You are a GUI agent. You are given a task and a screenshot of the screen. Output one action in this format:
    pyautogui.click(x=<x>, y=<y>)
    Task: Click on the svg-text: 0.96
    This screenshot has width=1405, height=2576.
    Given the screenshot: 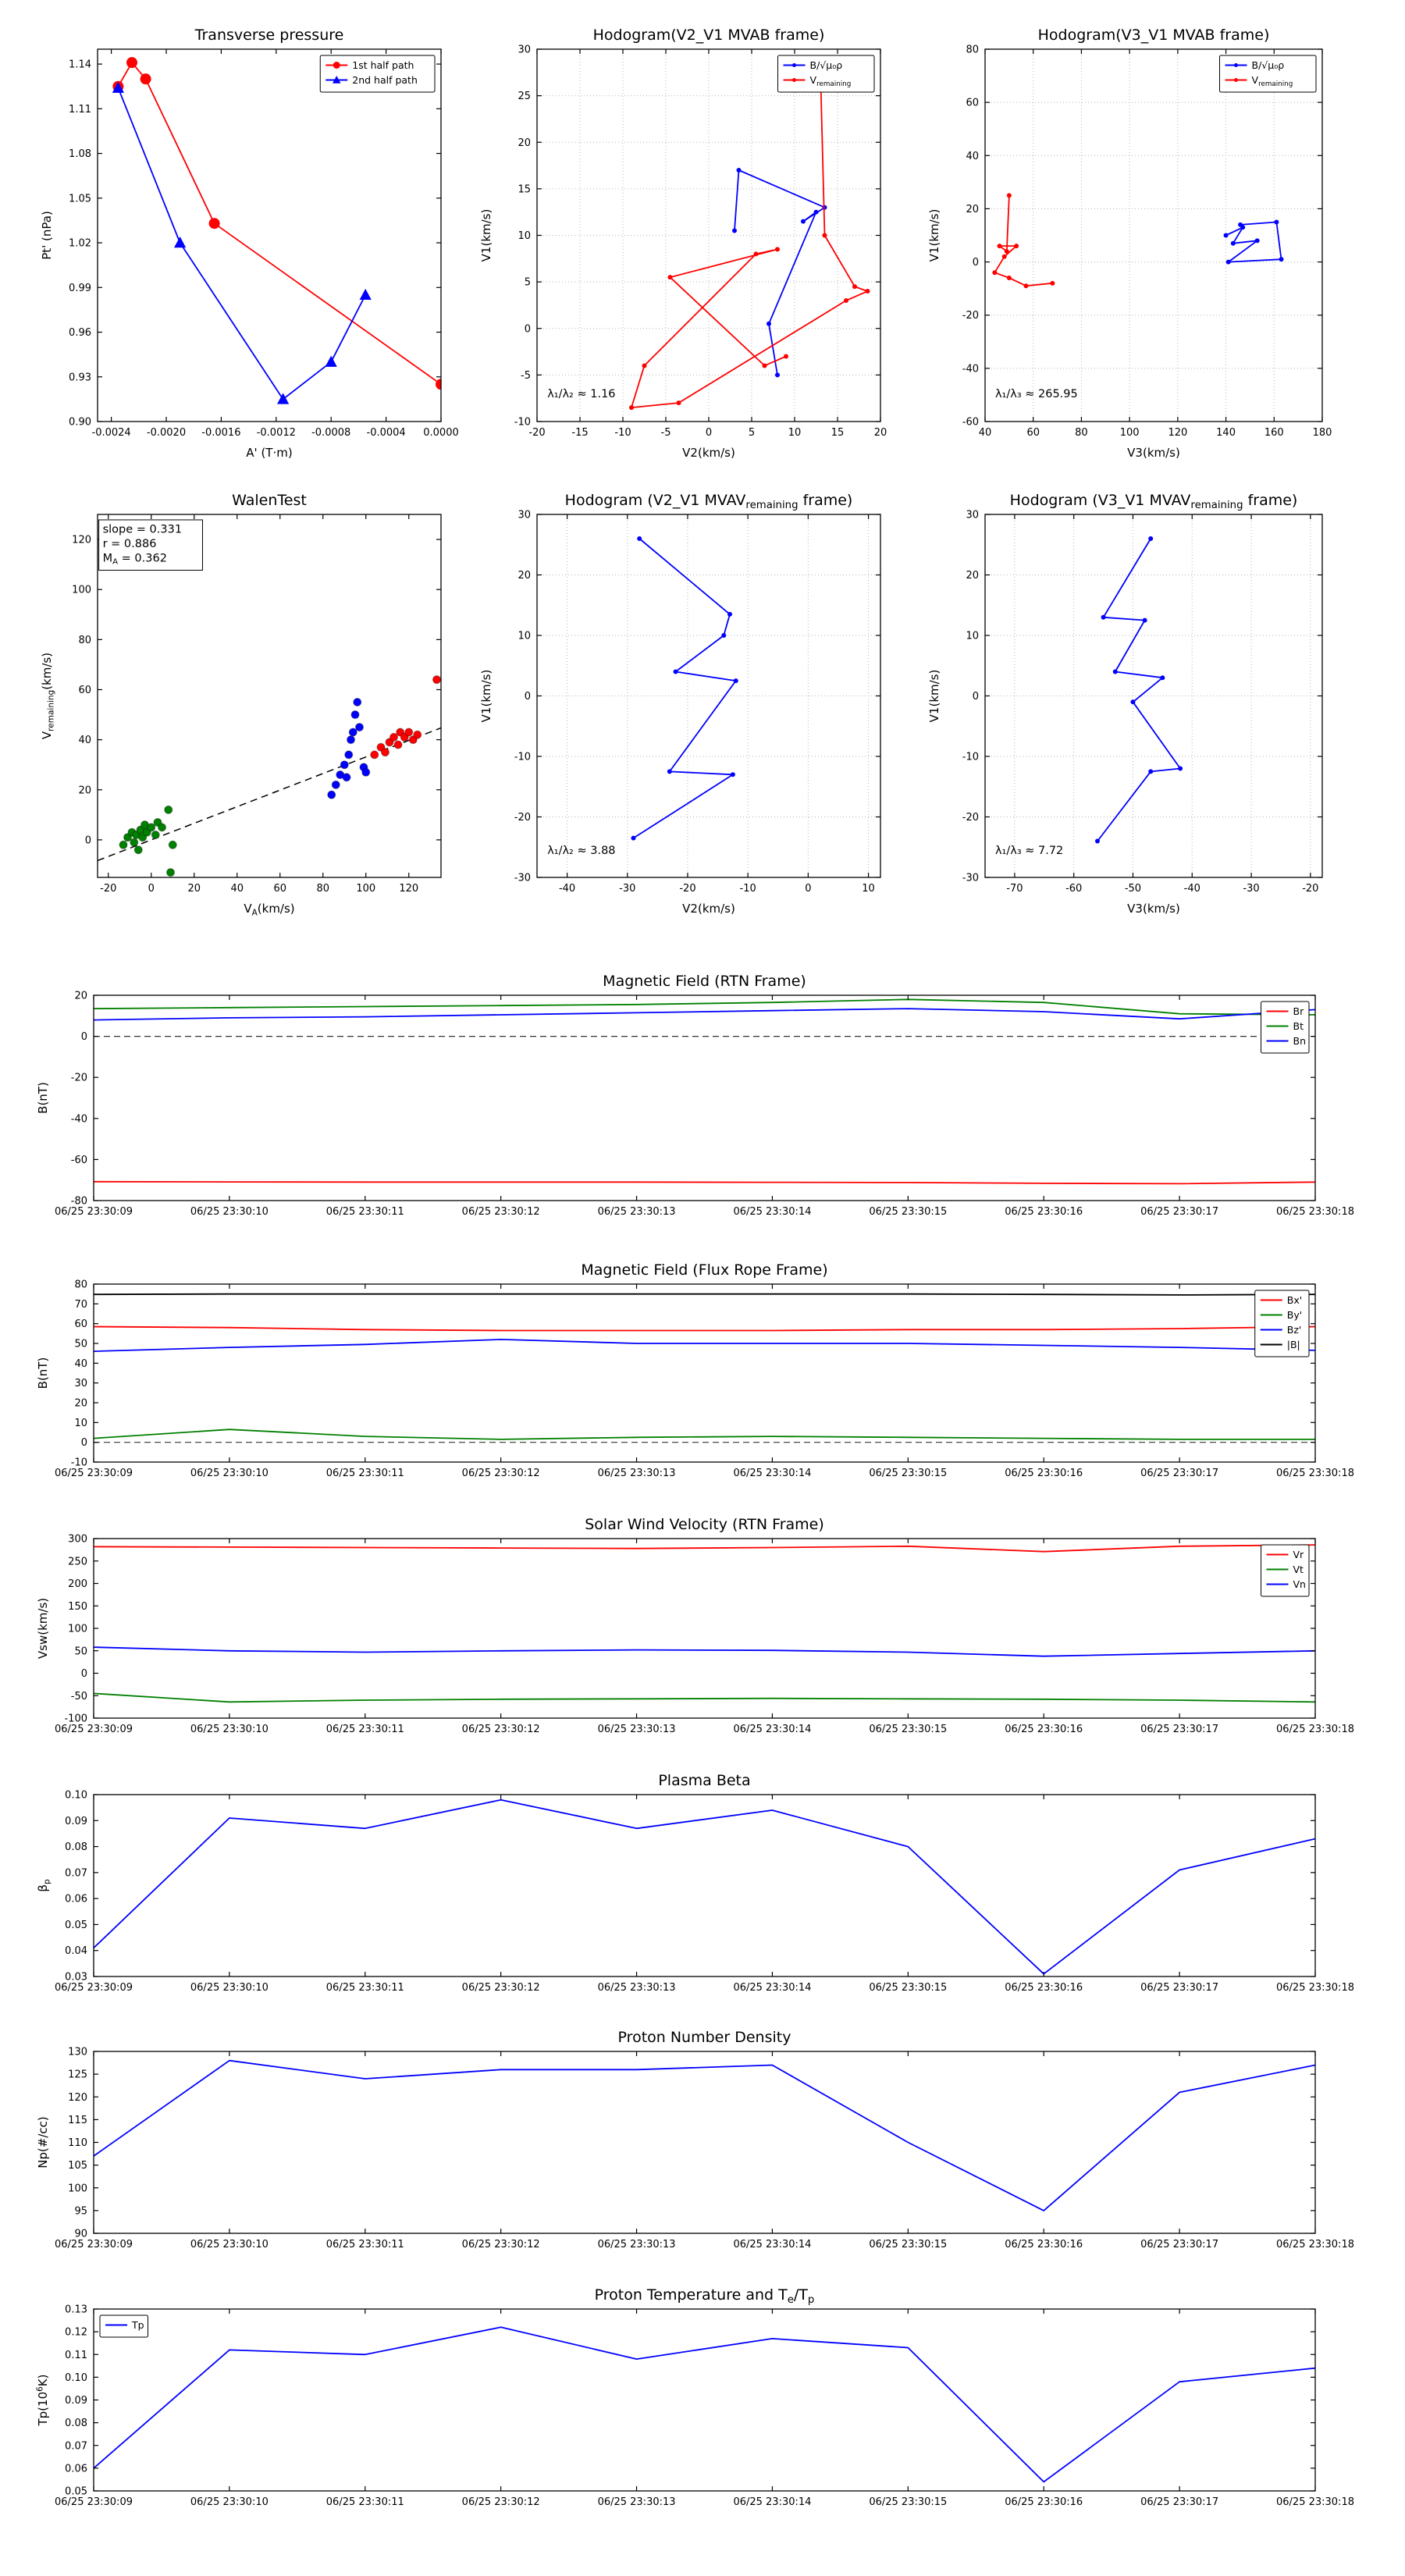 What is the action you would take?
    pyautogui.click(x=80, y=333)
    